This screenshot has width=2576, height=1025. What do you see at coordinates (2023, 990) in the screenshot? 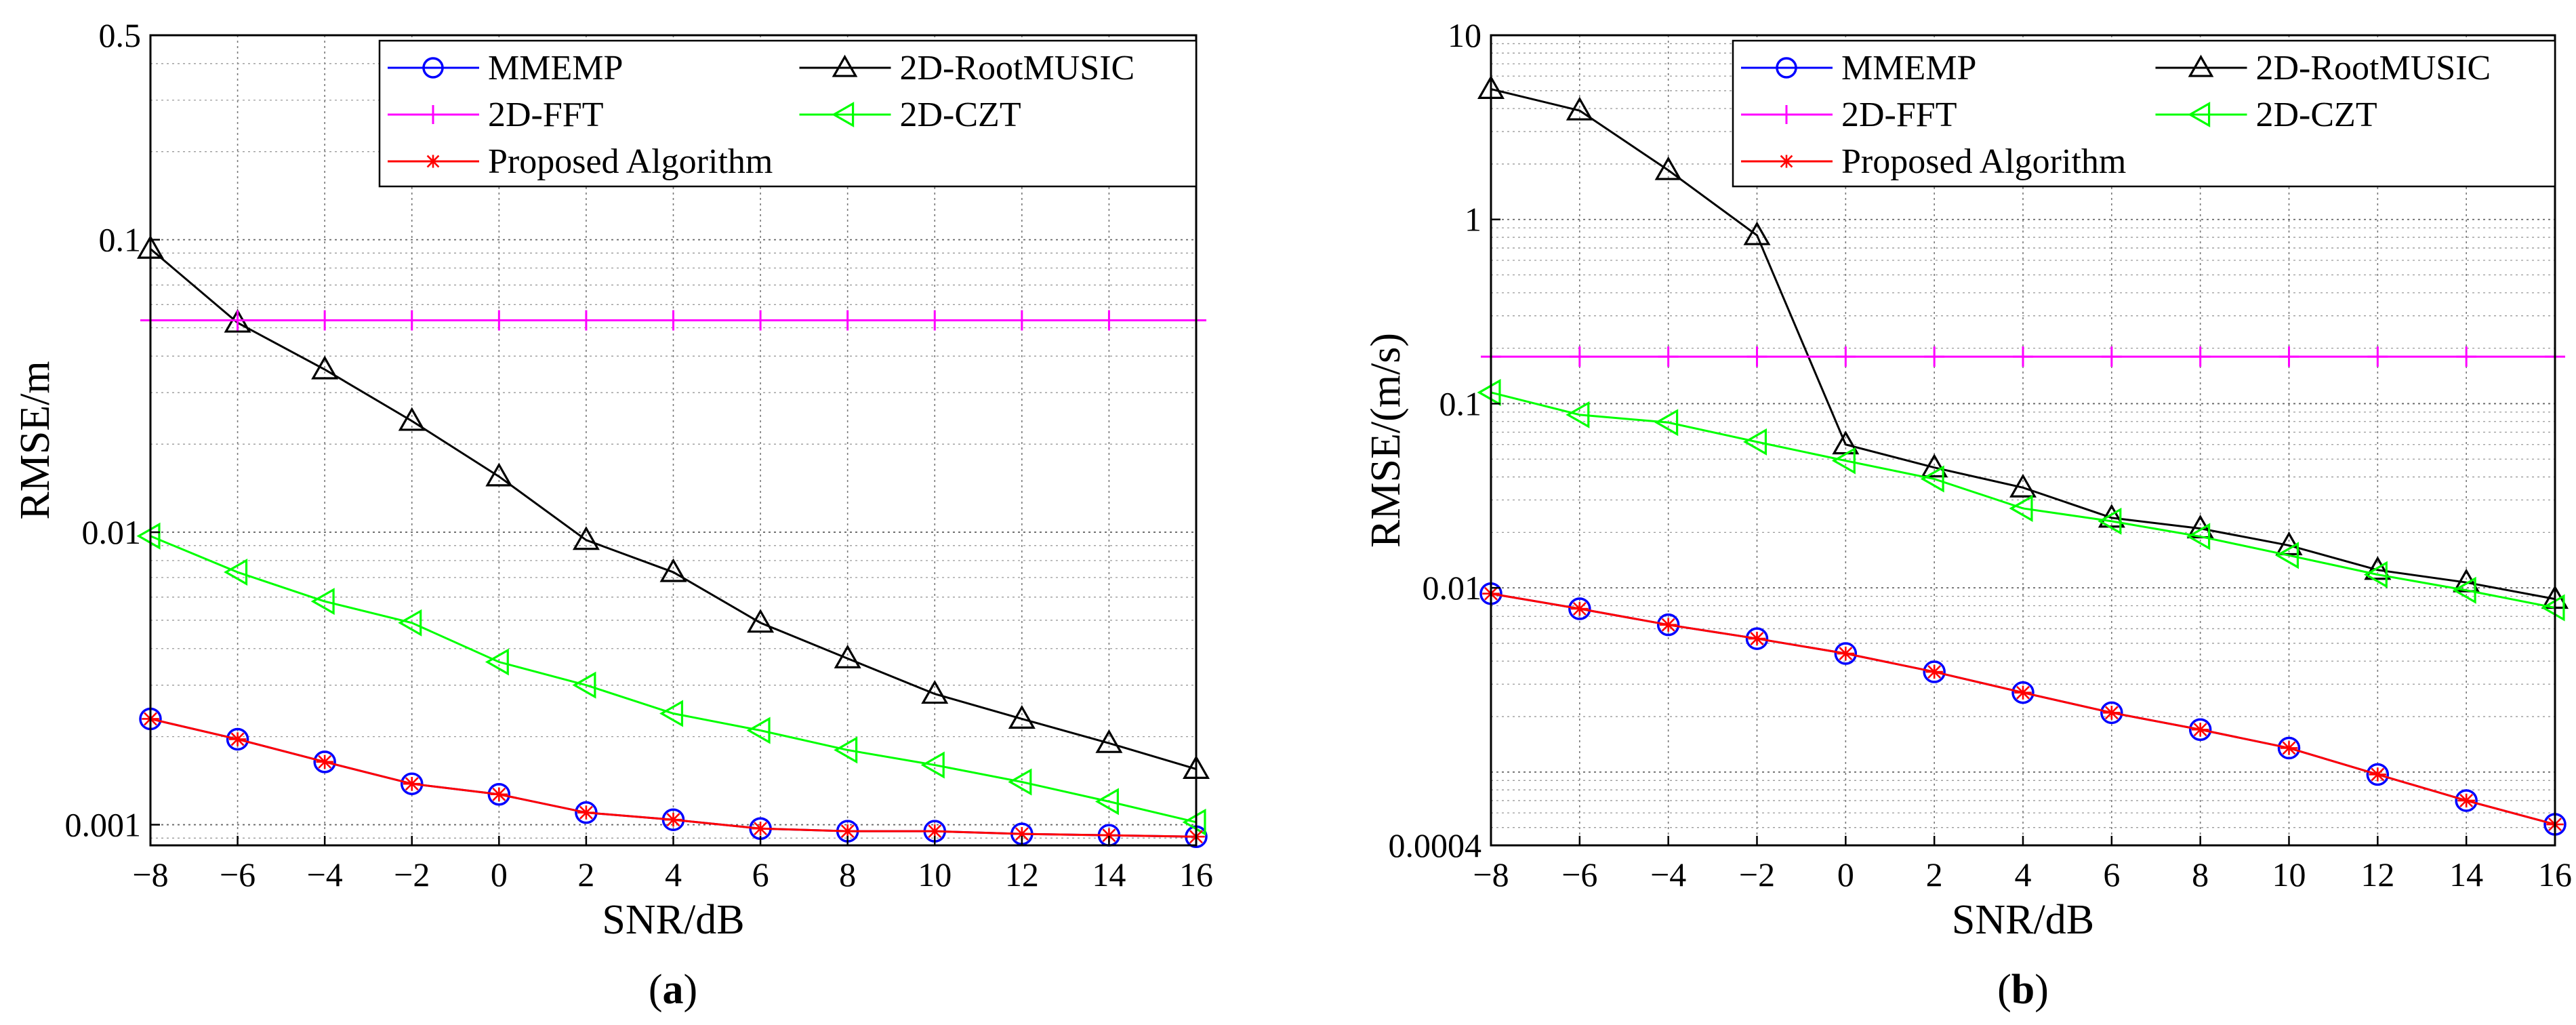
I see `caption-letter: b` at bounding box center [2023, 990].